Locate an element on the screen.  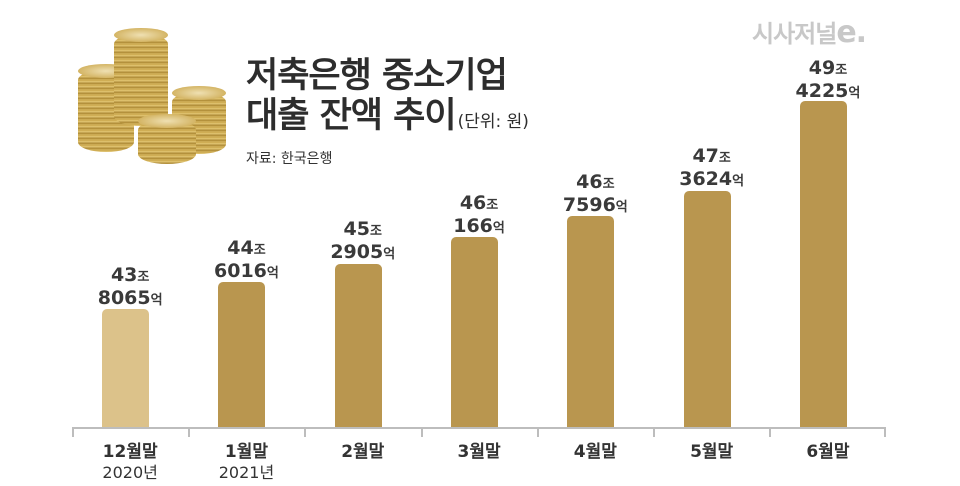
x-label: 5월말 is located at coordinates (712, 452).